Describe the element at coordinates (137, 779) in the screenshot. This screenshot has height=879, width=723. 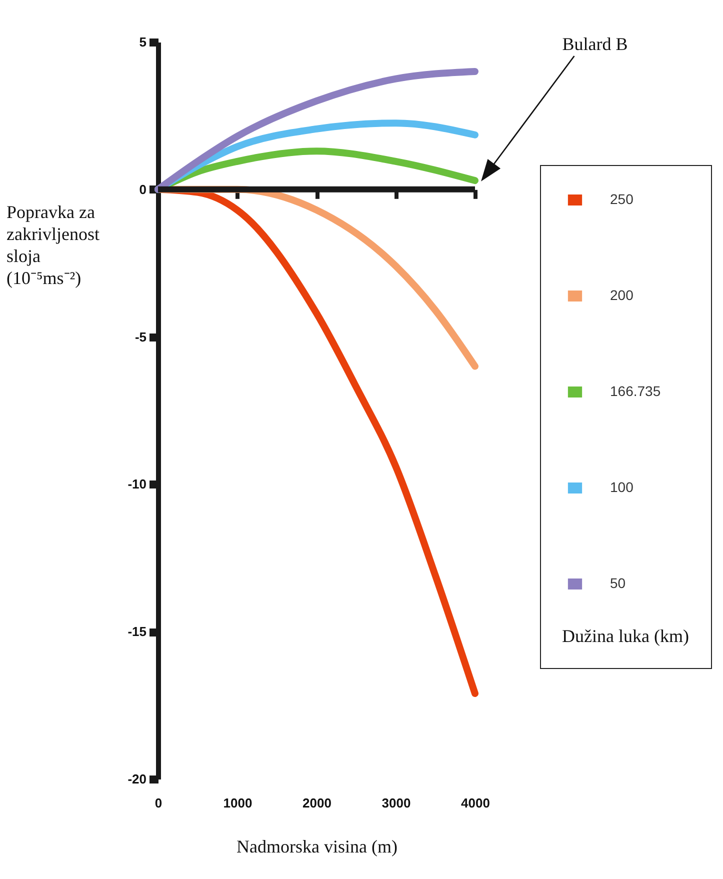
I see `y-tick-label: -20` at that location.